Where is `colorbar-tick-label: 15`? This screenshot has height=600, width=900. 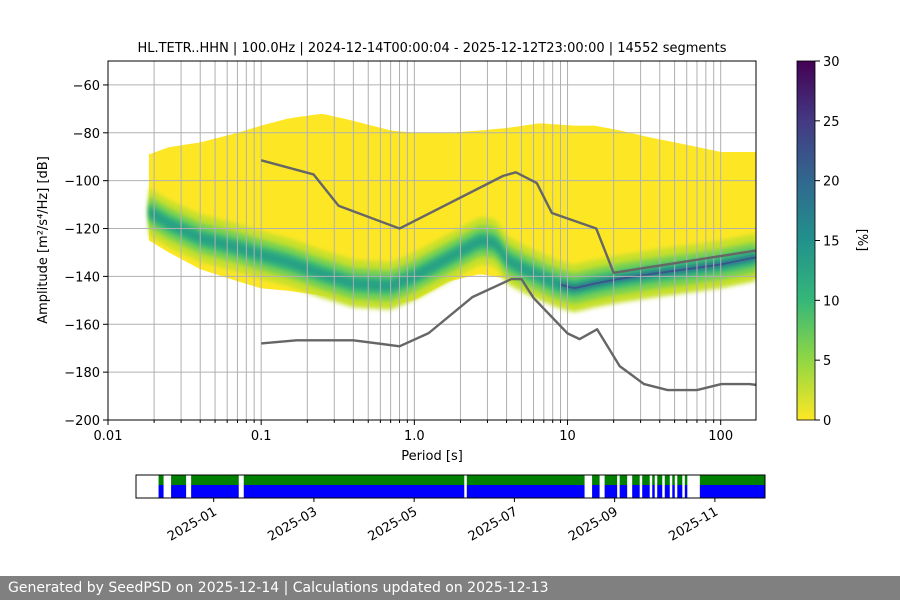
colorbar-tick-label: 15 is located at coordinates (831, 242).